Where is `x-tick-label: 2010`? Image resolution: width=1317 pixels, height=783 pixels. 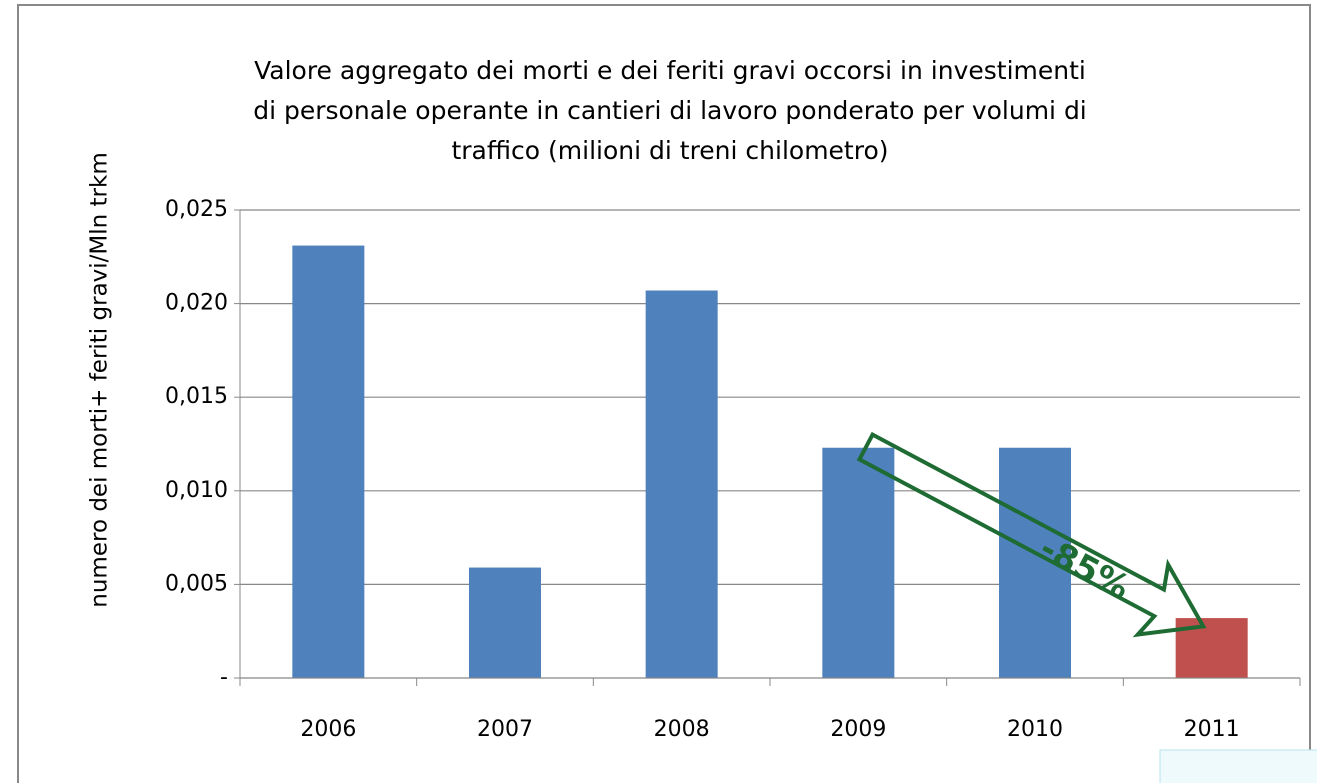
x-tick-label: 2010 is located at coordinates (1035, 729).